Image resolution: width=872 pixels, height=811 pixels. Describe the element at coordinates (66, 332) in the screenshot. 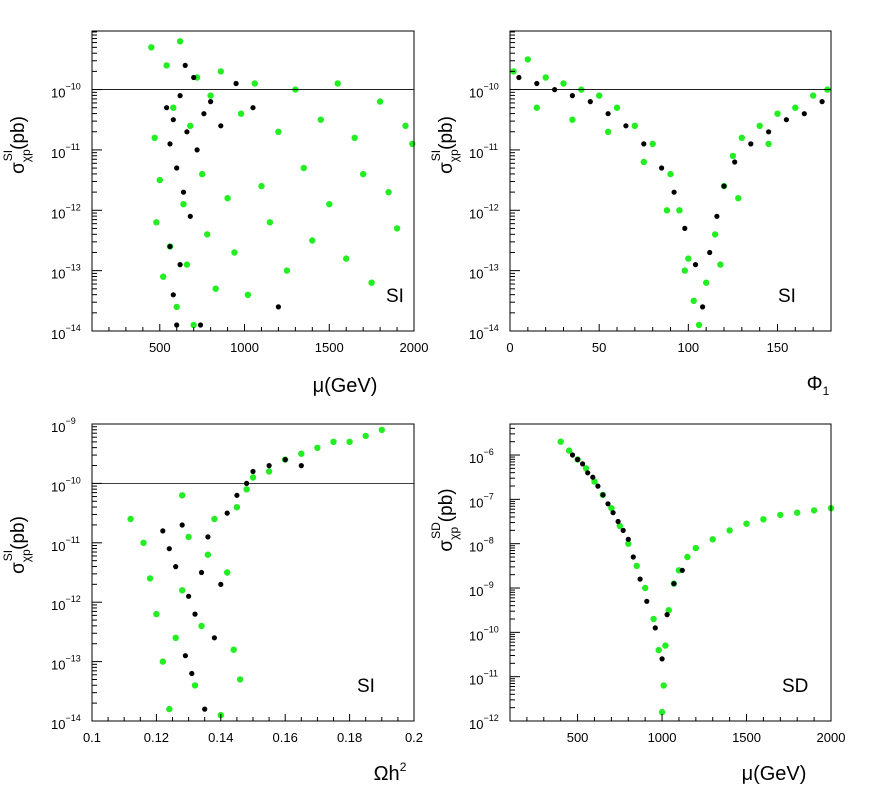

I see `y-tick-label: 10⁻¹⁴` at that location.